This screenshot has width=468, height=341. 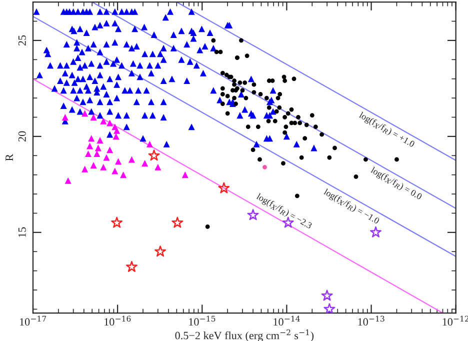 What do you see at coordinates (117, 321) in the screenshot?
I see `x-tick-label: 10$^{−16}$` at bounding box center [117, 321].